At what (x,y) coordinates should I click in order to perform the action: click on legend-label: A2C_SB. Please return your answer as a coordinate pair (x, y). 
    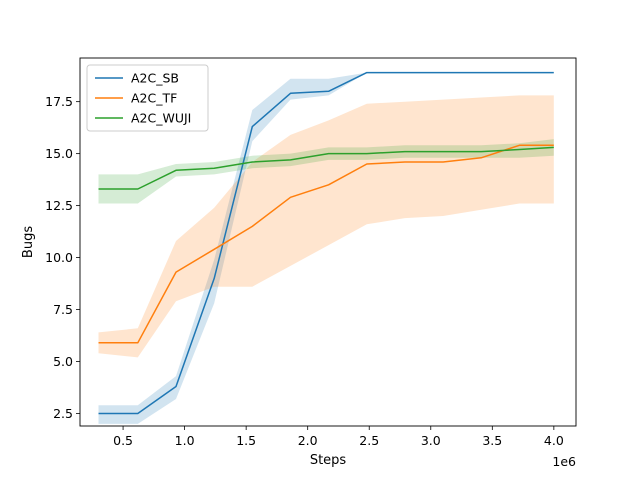
    Looking at the image, I should click on (155, 78).